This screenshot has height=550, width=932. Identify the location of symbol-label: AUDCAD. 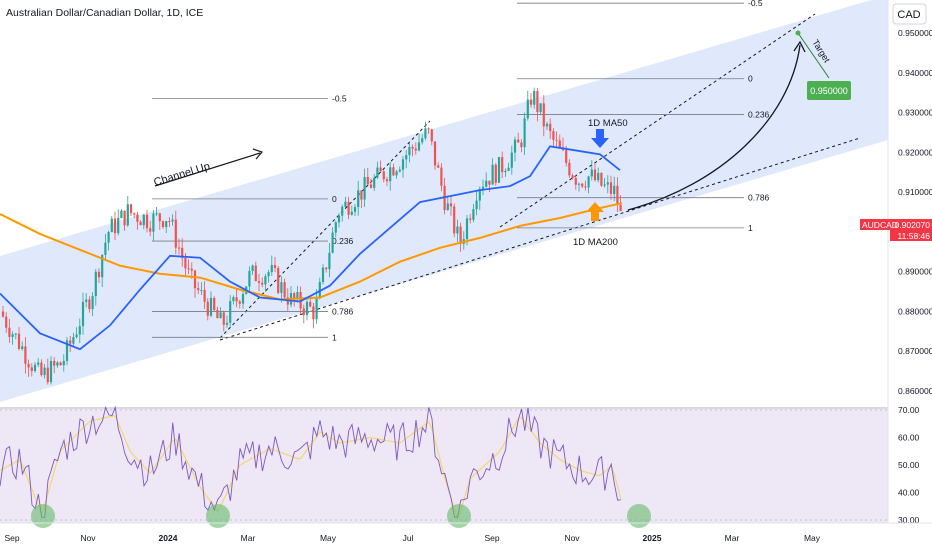
(880, 225).